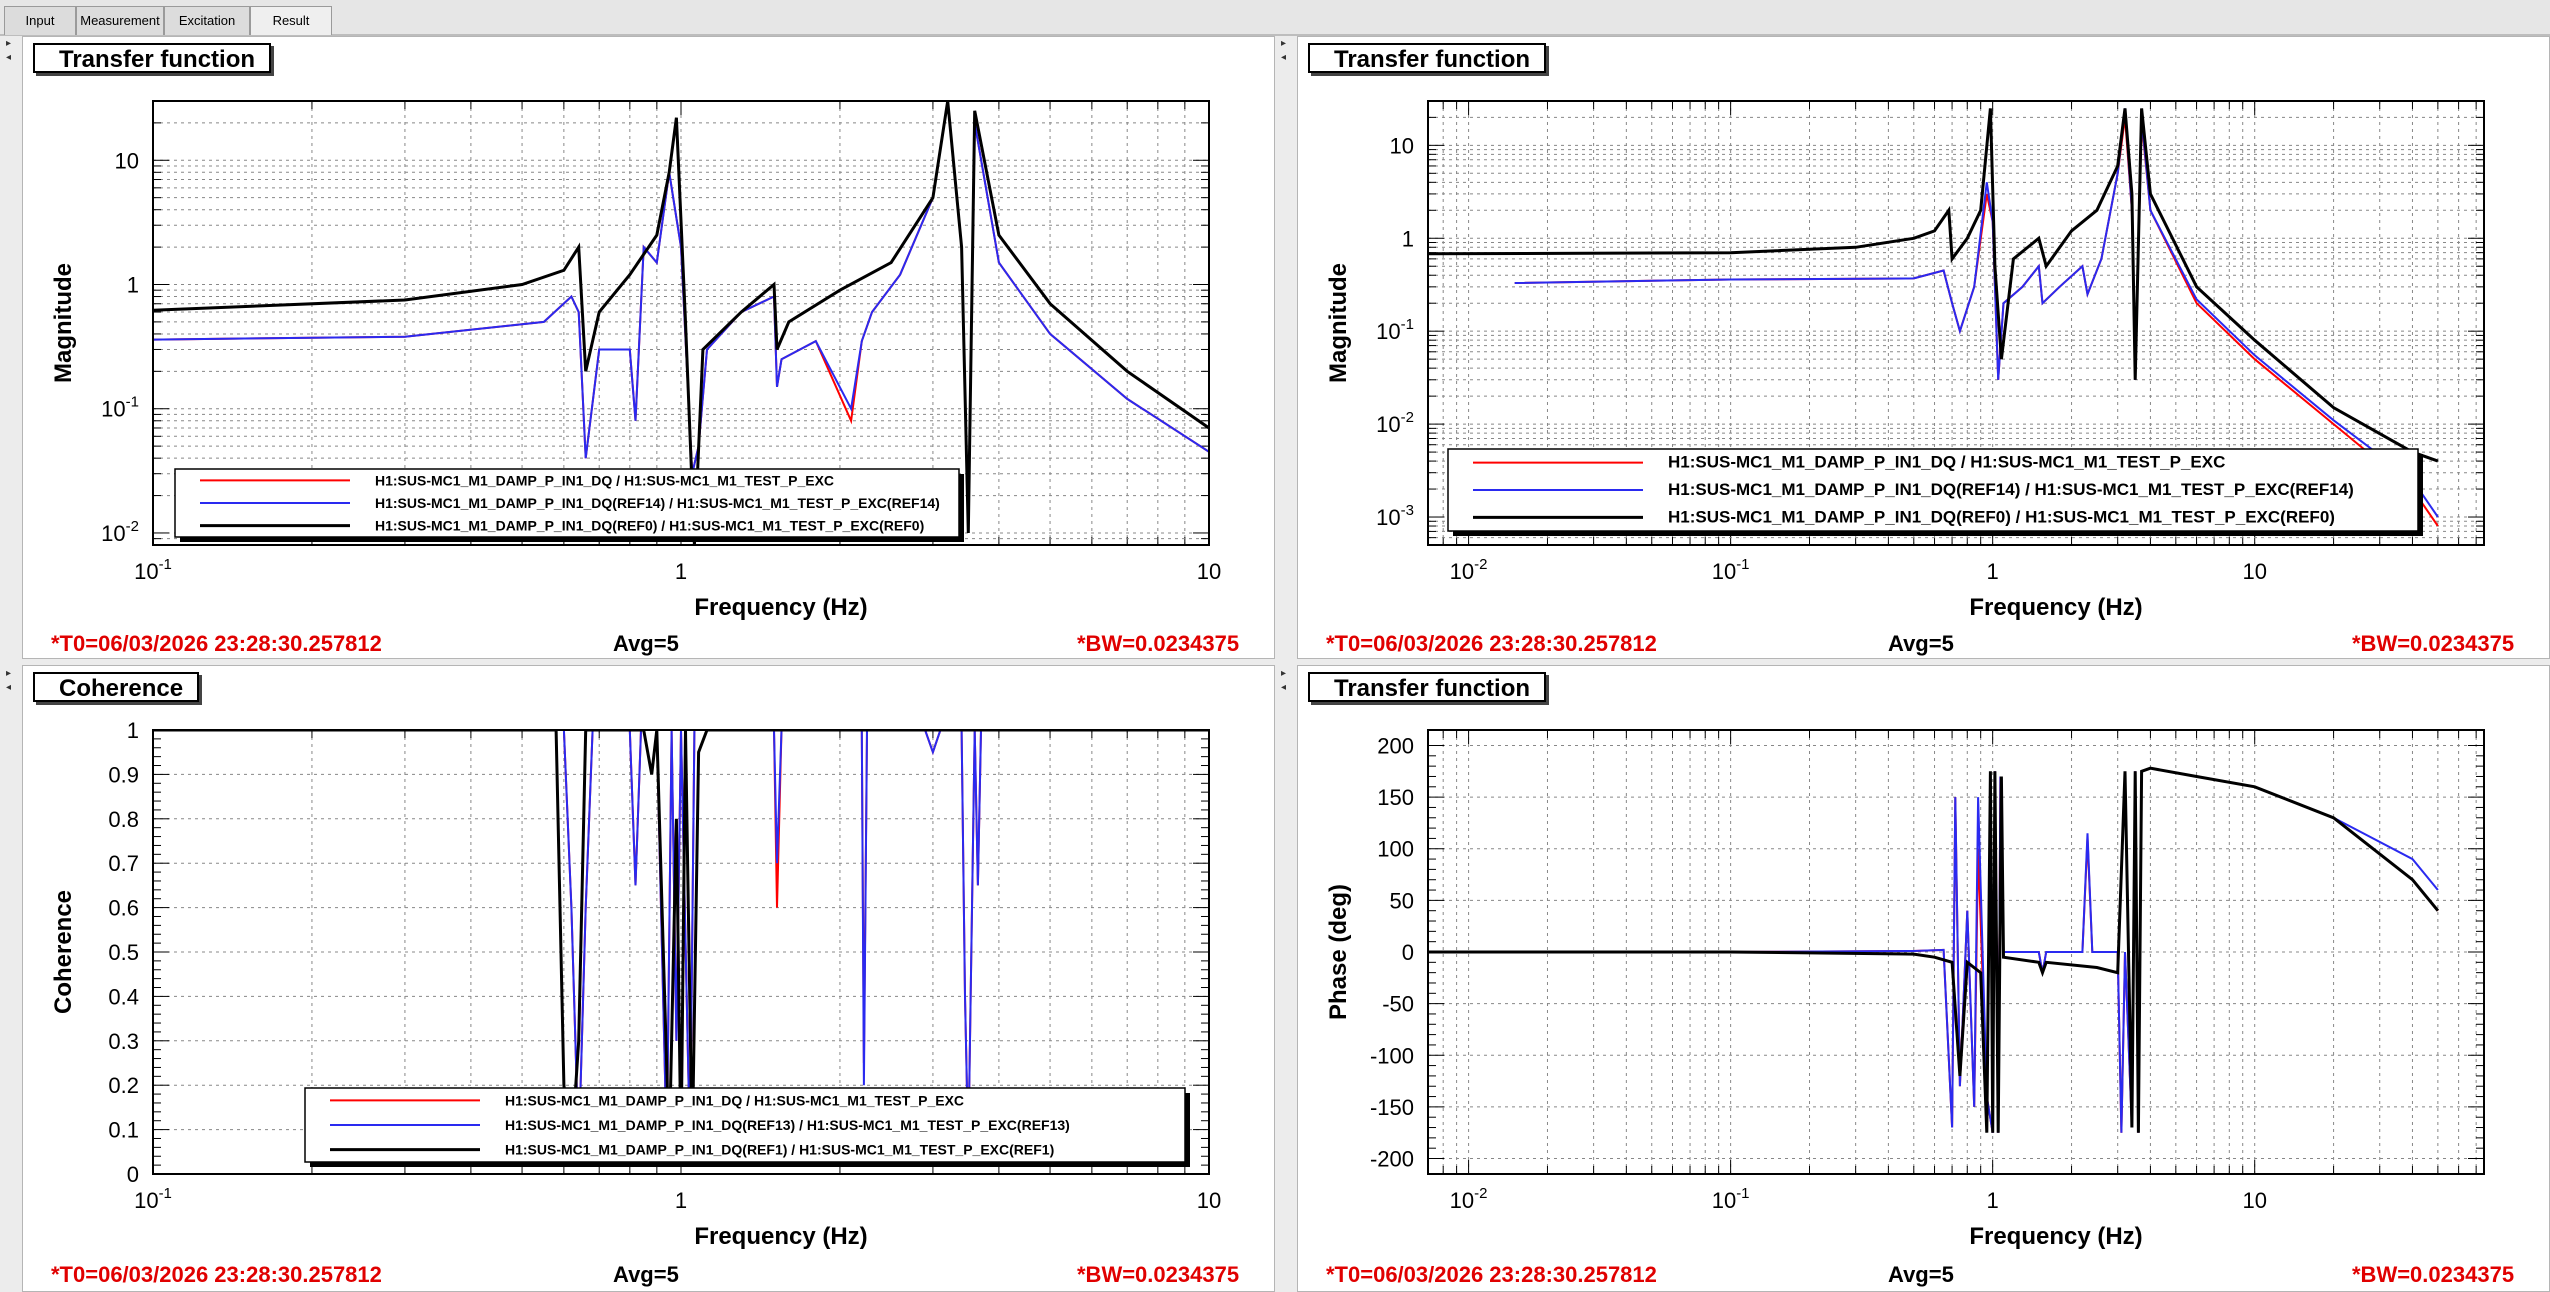  What do you see at coordinates (207, 20) in the screenshot?
I see `tab-excitation: Excitation` at bounding box center [207, 20].